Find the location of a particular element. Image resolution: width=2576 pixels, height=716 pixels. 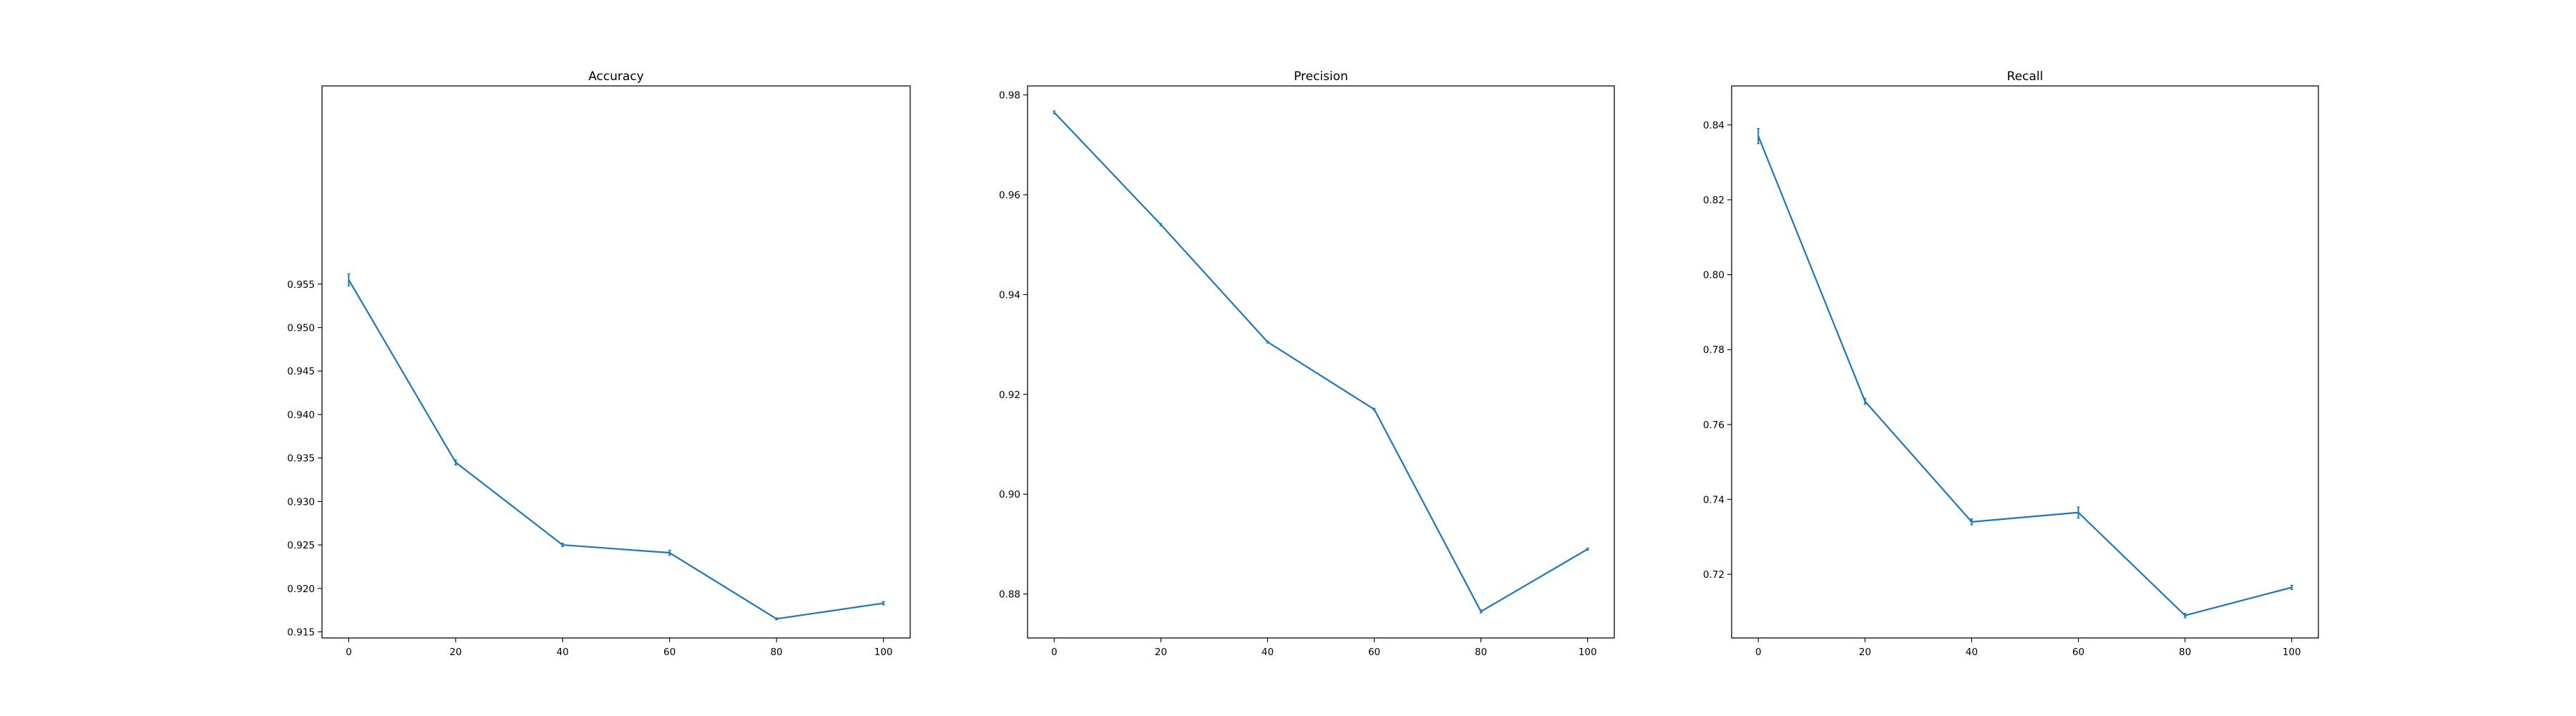

recall-y-tick-label: 0.78 is located at coordinates (1713, 350).